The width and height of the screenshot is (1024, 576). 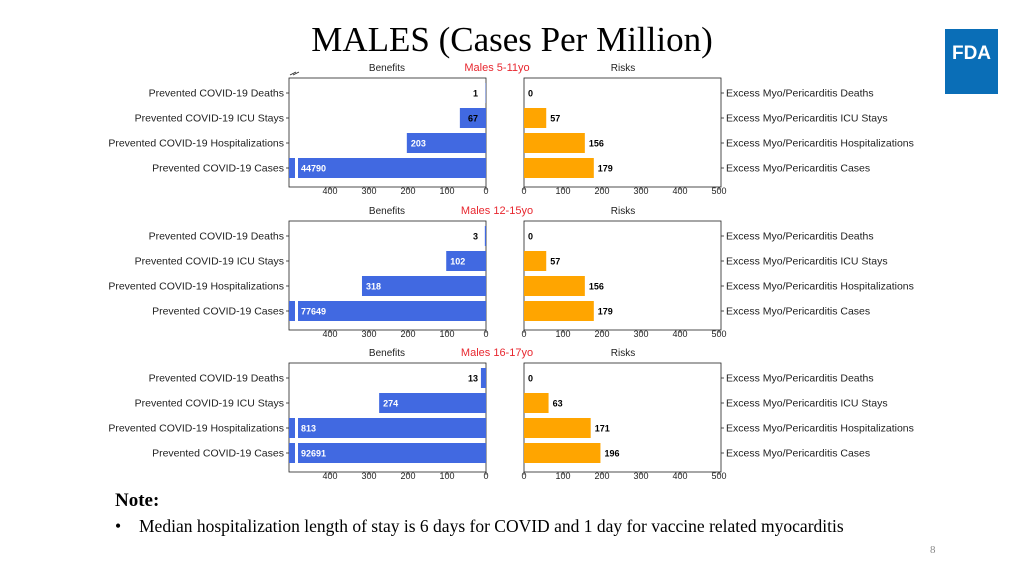 I want to click on benefit-value-label: 3, so click(x=475, y=237).